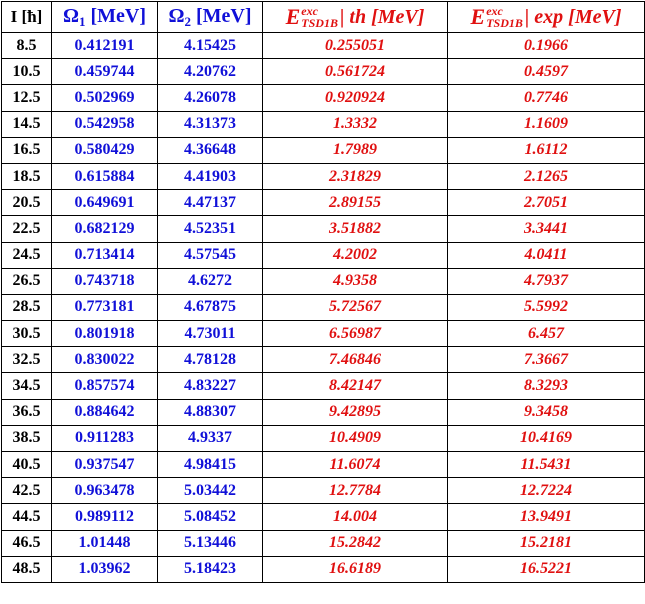 The height and width of the screenshot is (604, 645). What do you see at coordinates (494, 11) in the screenshot?
I see `energy-exp-superscript: exc` at bounding box center [494, 11].